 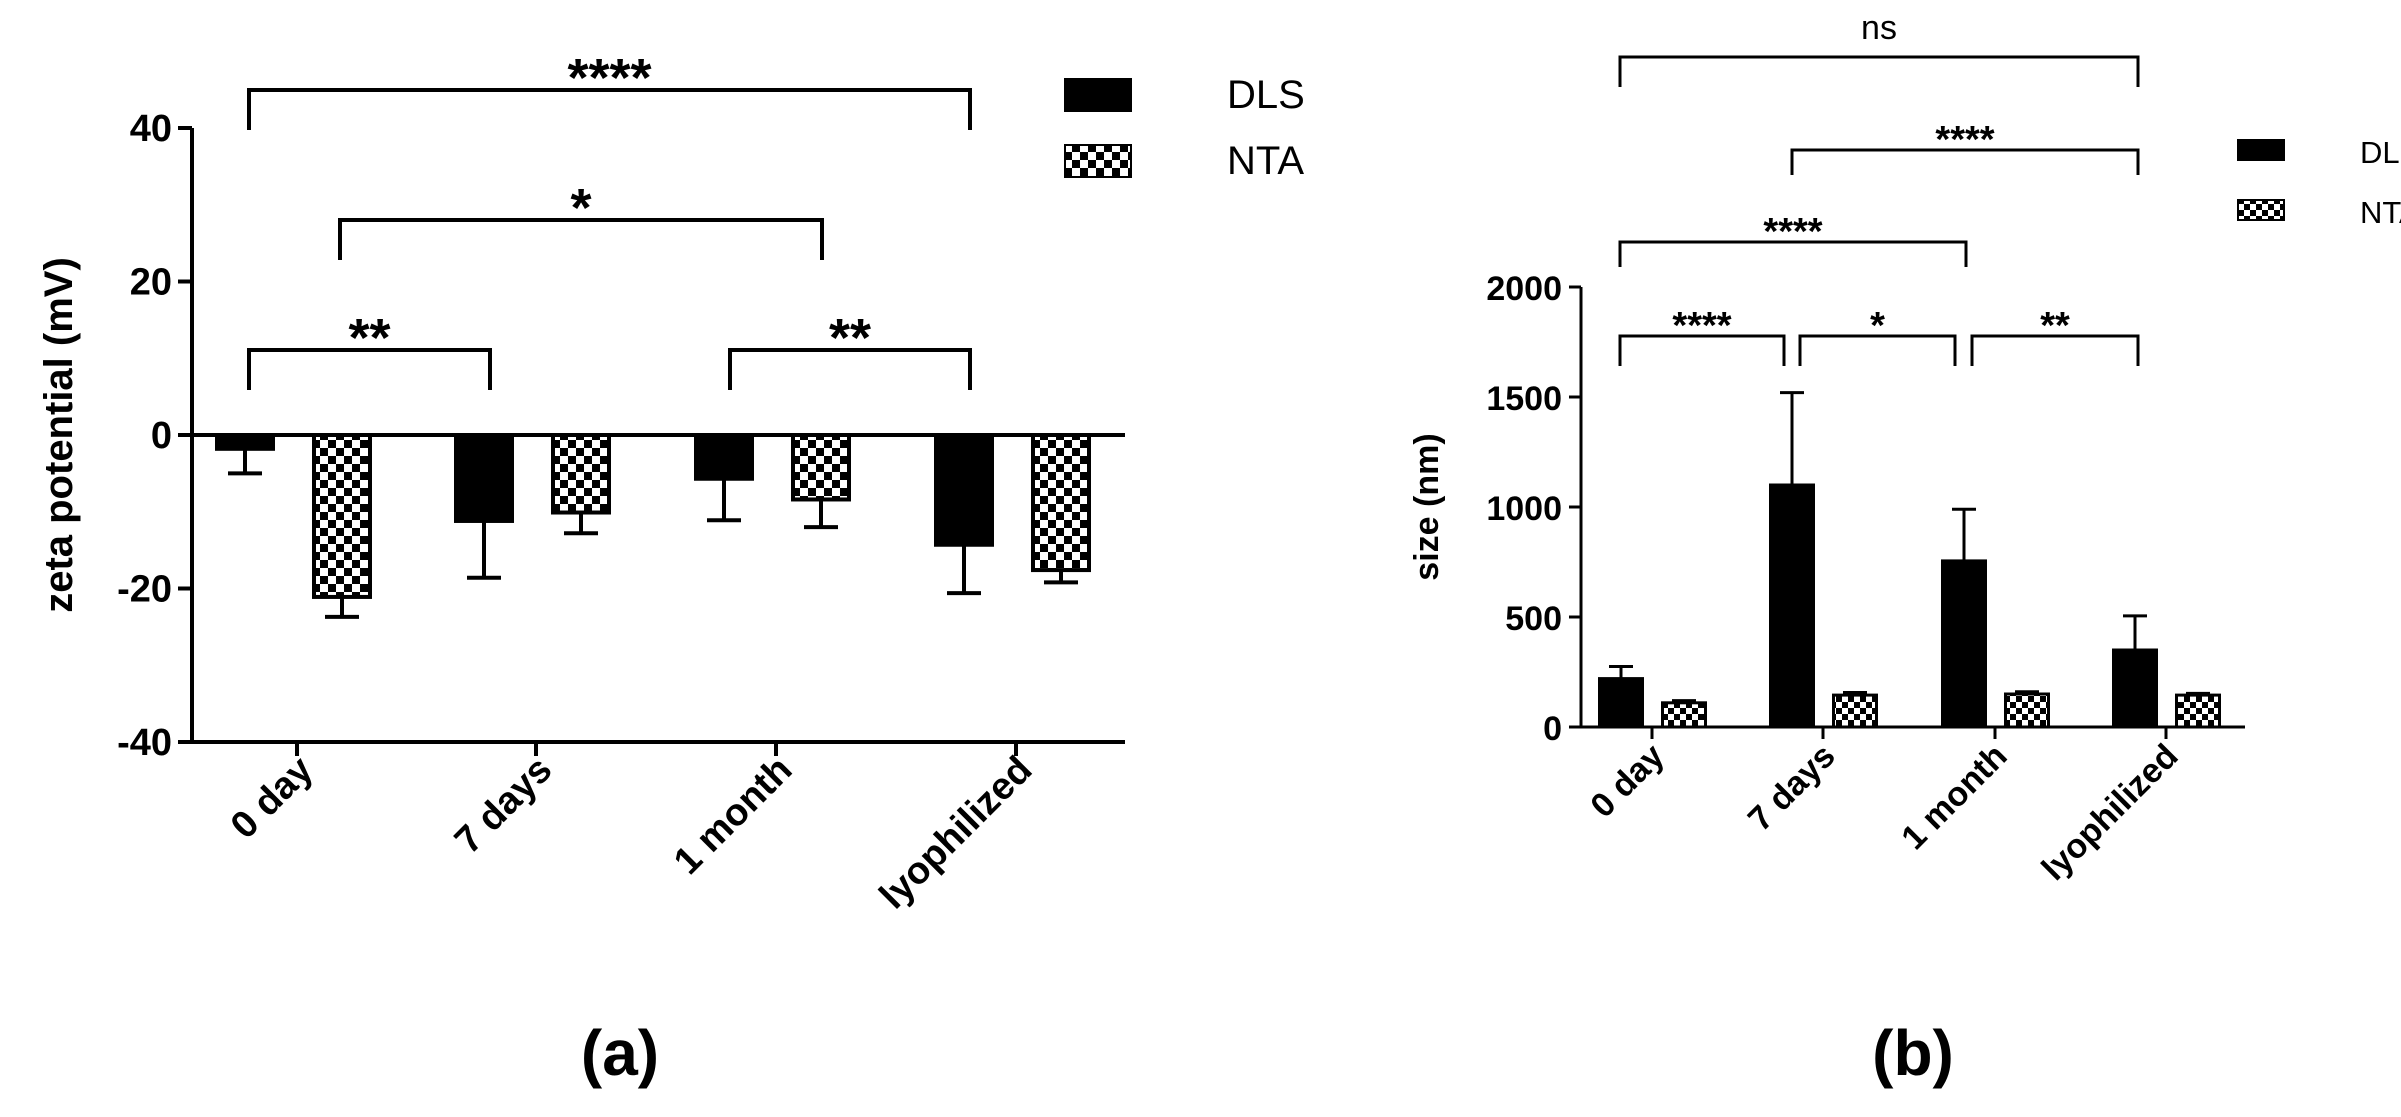 What do you see at coordinates (1533, 619) in the screenshot?
I see `y-tick-label: 500` at bounding box center [1533, 619].